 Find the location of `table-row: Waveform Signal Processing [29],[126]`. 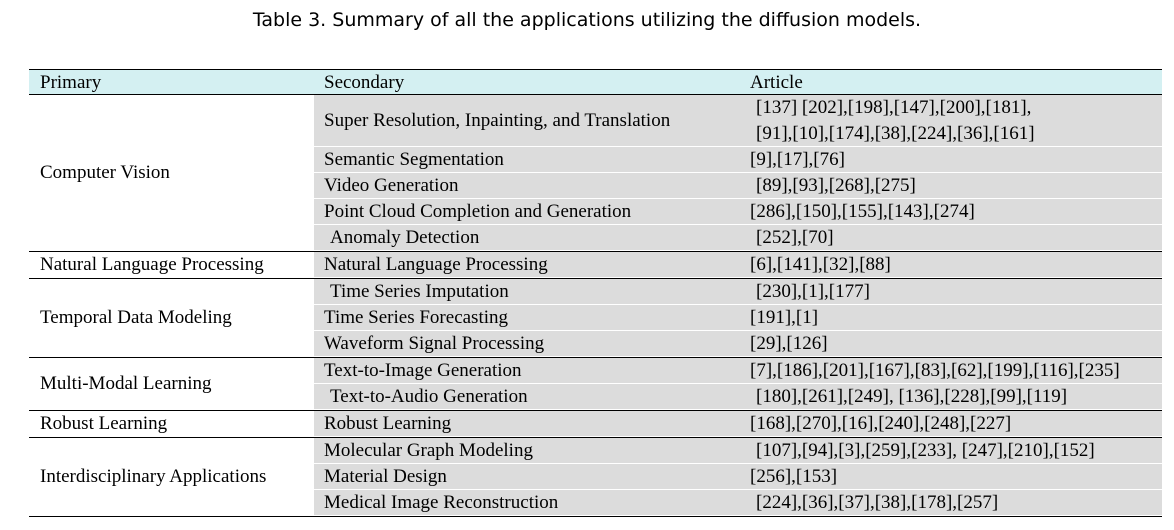

table-row: Waveform Signal Processing [29],[126] is located at coordinates (738, 344).